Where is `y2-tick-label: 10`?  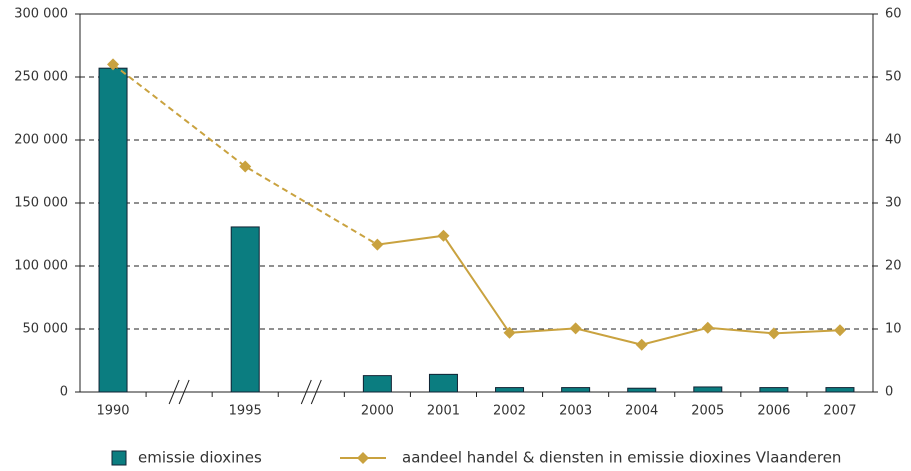 y2-tick-label: 10 is located at coordinates (893, 329).